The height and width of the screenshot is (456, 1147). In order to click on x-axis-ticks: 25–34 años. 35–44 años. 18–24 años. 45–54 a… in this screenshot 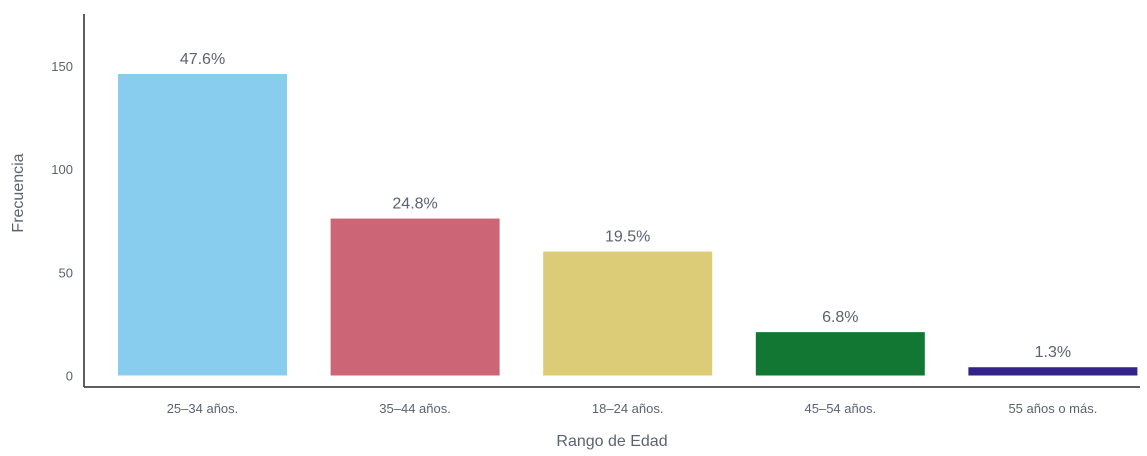, I will do `click(632, 408)`.